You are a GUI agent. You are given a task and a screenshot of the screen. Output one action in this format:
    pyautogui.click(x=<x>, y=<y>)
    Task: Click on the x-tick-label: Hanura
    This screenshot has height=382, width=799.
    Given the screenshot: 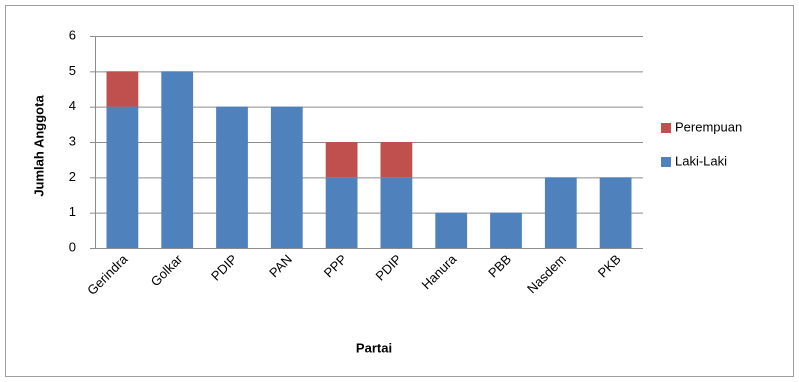 What is the action you would take?
    pyautogui.click(x=439, y=271)
    